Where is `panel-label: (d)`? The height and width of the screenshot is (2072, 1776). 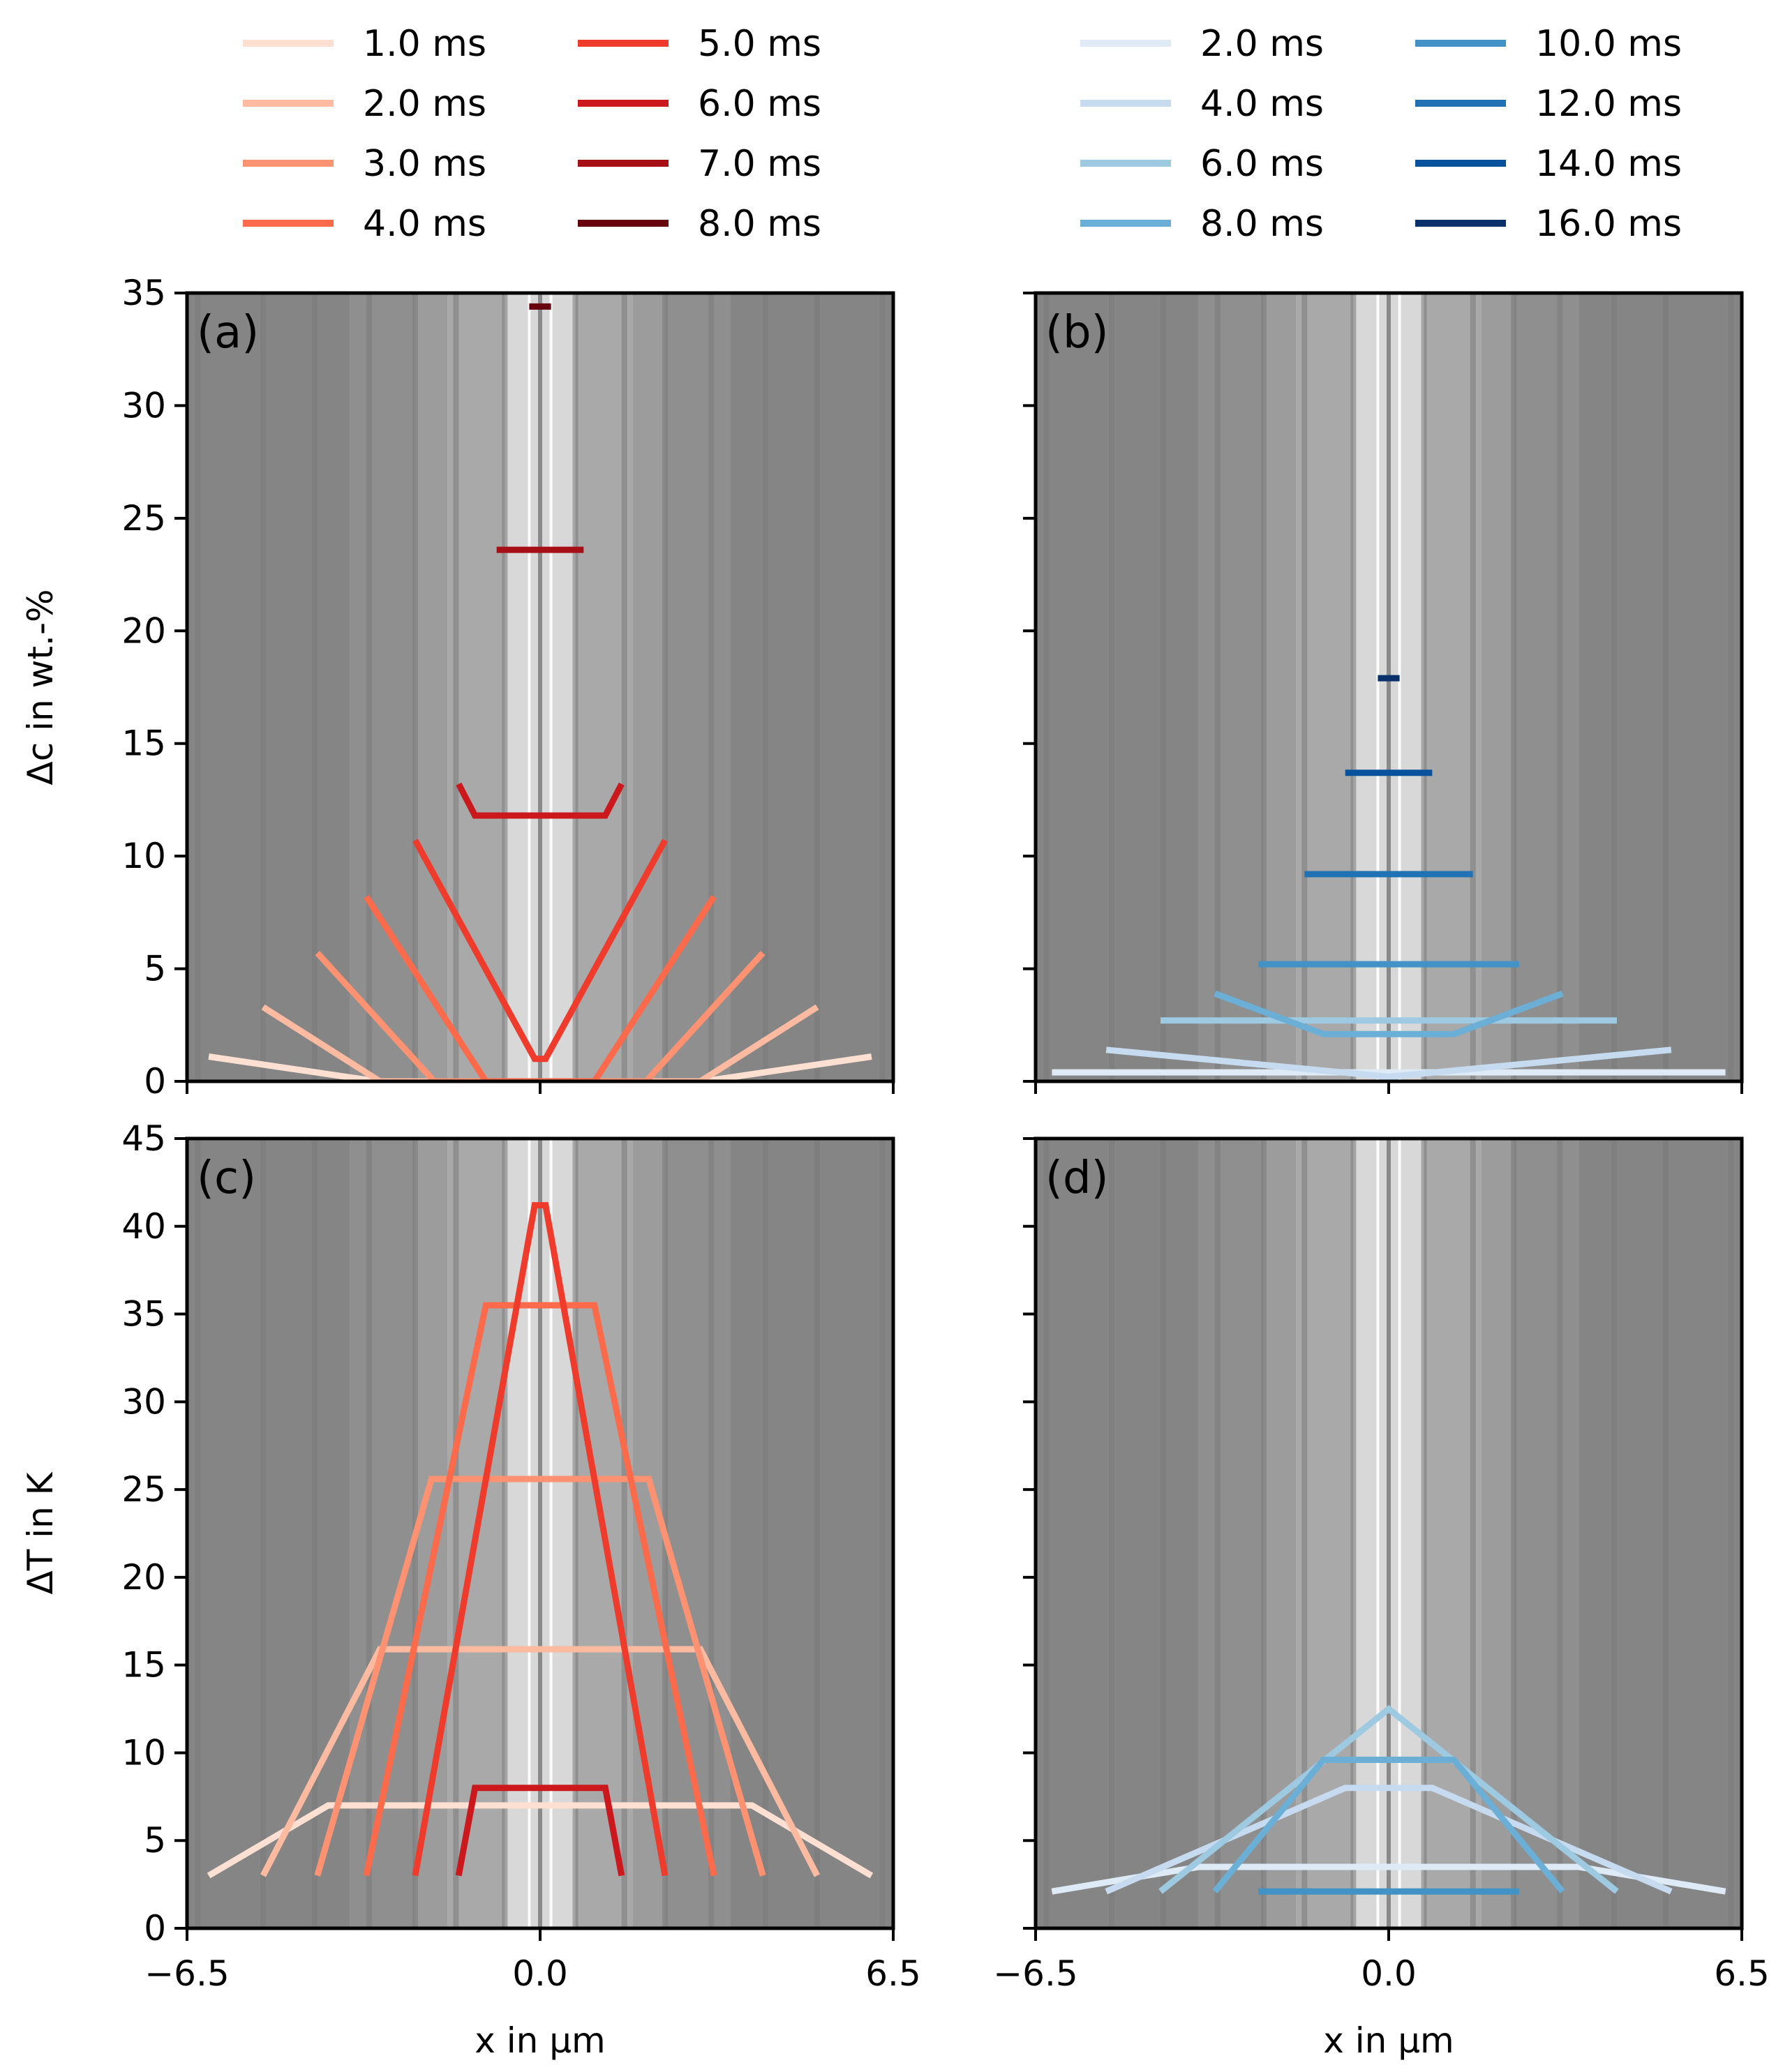 panel-label: (d) is located at coordinates (1077, 1178).